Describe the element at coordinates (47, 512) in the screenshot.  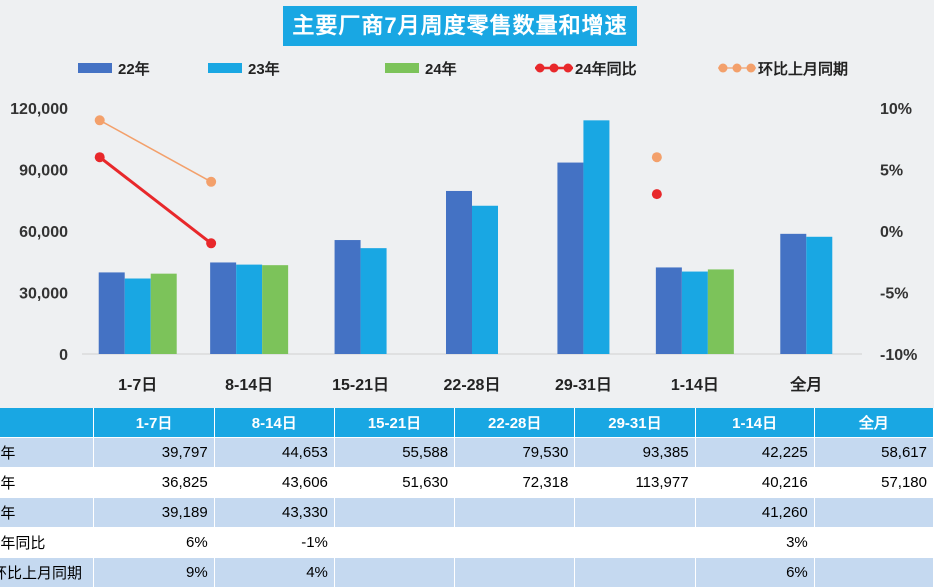
I see `table-row-label: 4年` at that location.